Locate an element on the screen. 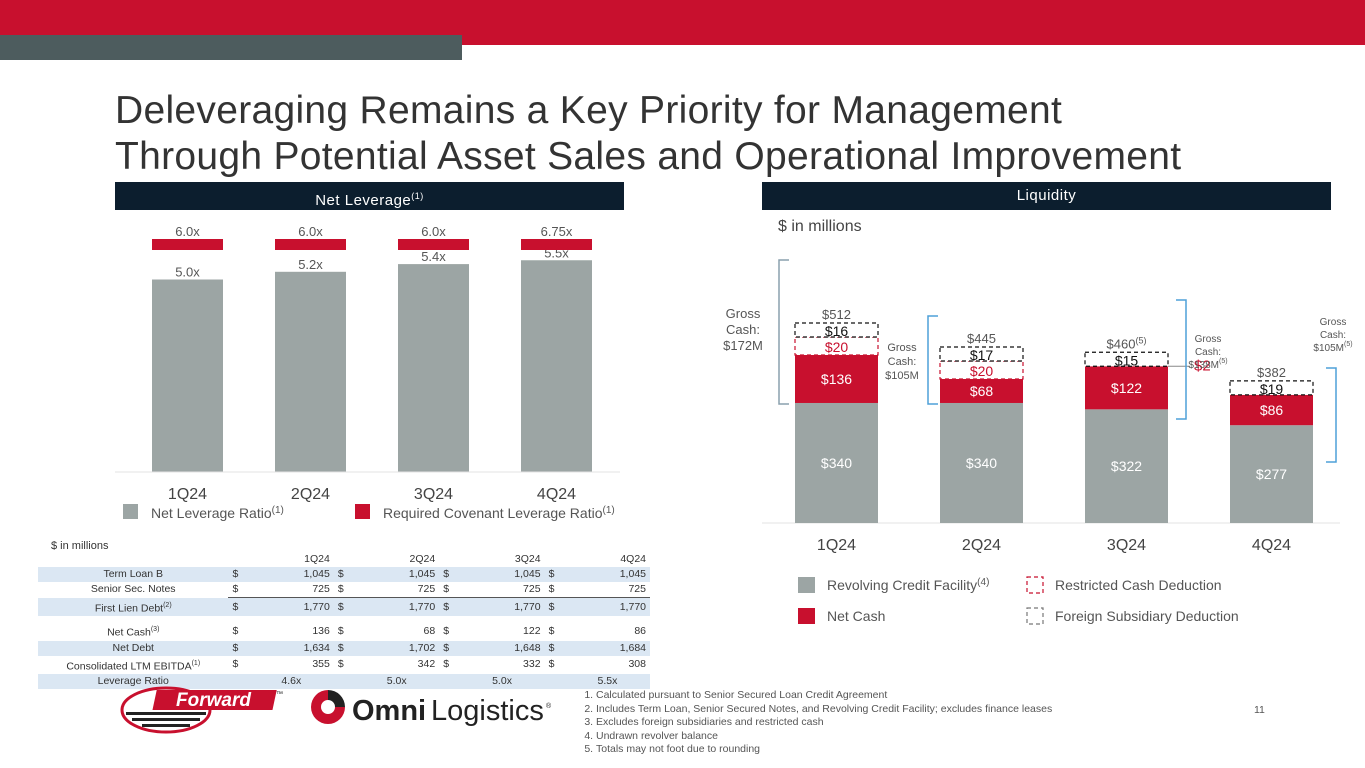  legend-label-revolver: Revolving Credit Facility(4) is located at coordinates (908, 585).